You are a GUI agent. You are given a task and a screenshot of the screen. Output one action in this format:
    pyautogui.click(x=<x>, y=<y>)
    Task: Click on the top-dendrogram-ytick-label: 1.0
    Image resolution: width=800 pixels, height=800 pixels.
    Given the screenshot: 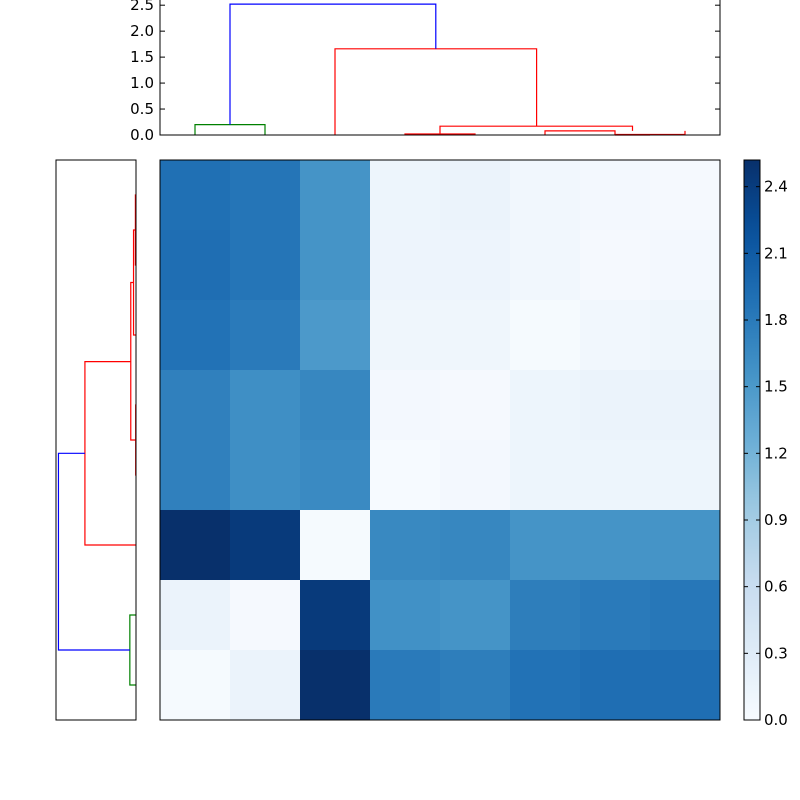 What is the action you would take?
    pyautogui.click(x=142, y=83)
    